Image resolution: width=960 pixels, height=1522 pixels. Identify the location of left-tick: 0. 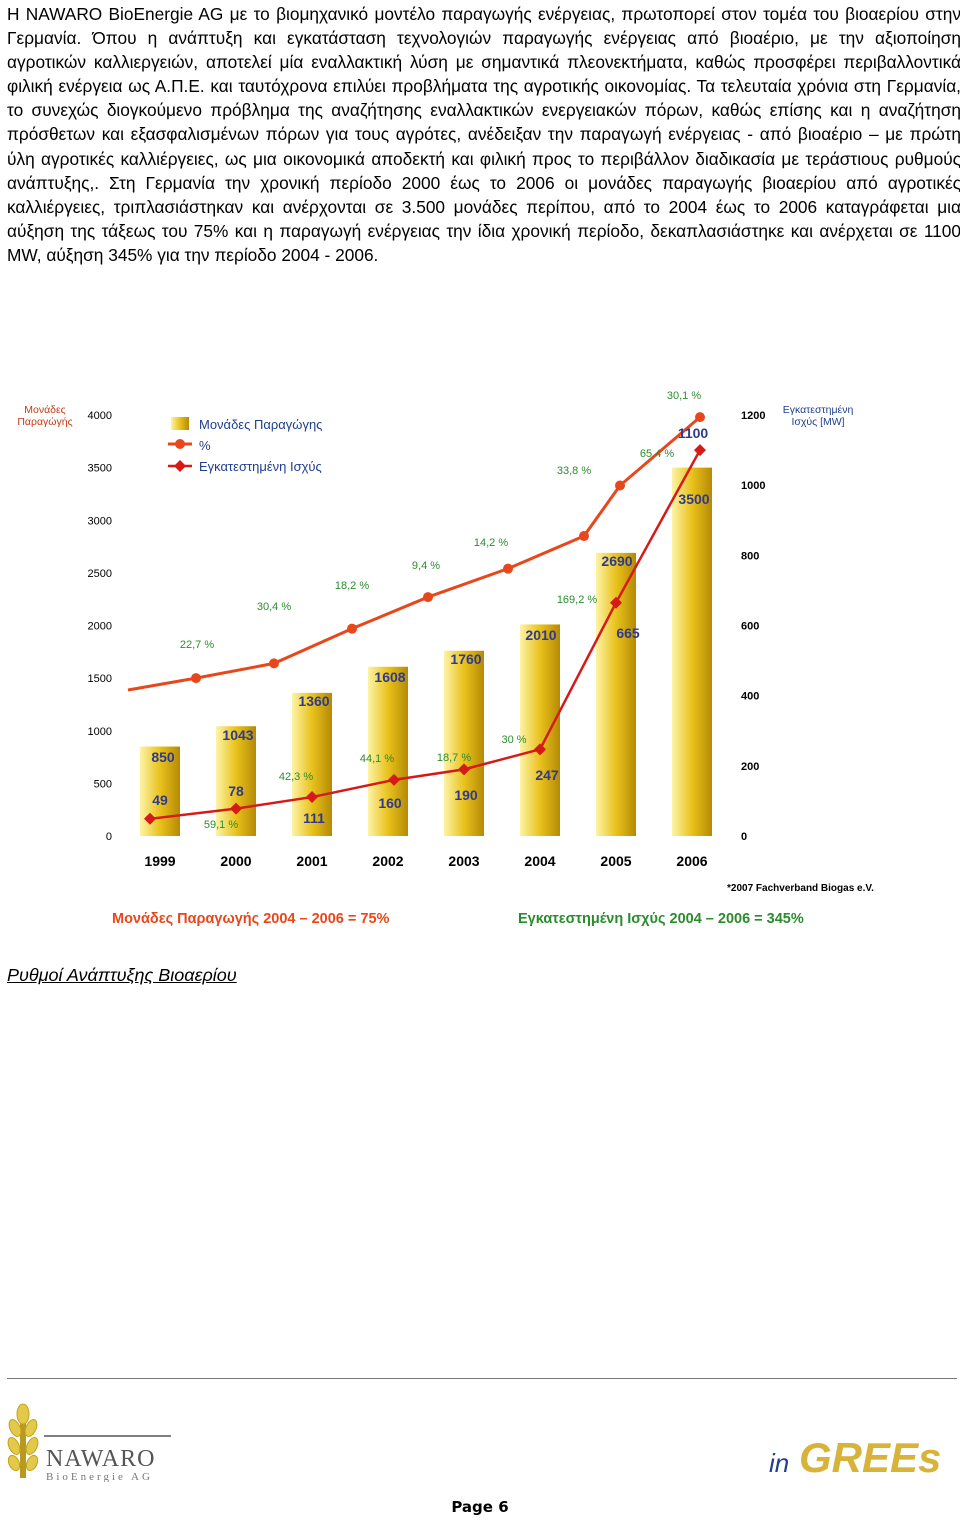
(109, 837).